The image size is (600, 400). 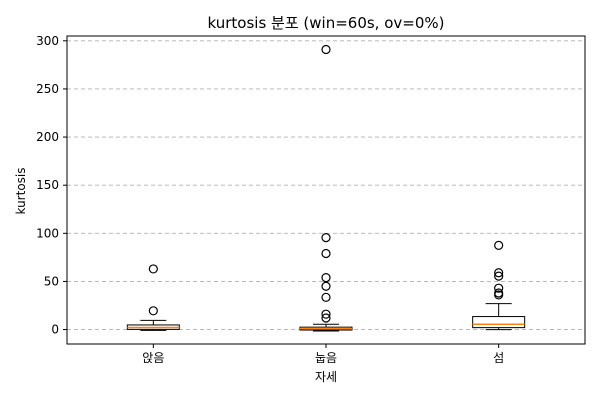 I want to click on y-axis: 0 50 100 150 200 250 300, so click(x=51, y=185).